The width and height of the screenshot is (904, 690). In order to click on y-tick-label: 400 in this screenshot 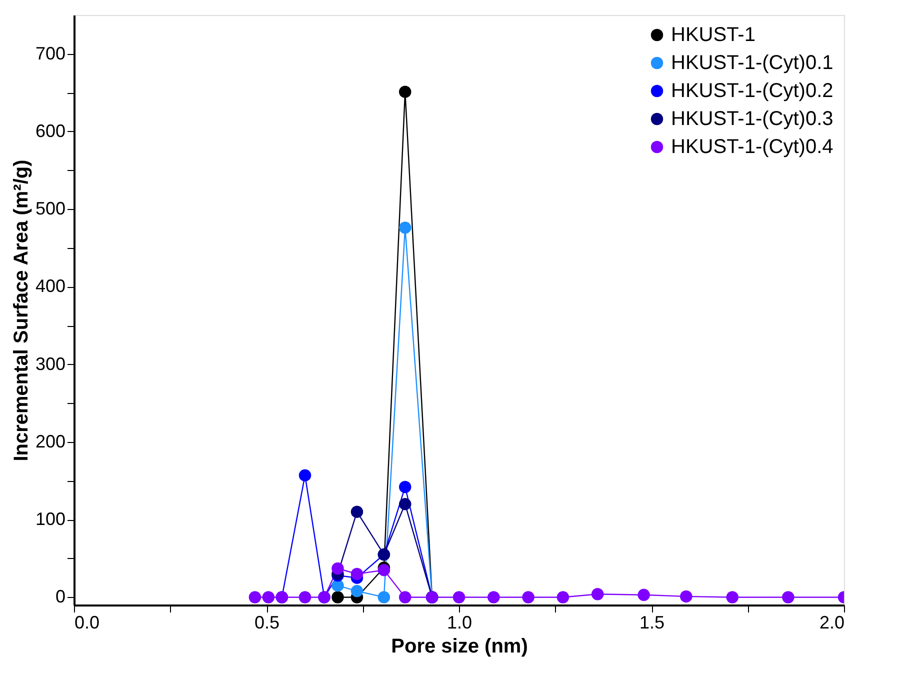, I will do `click(50, 286)`.